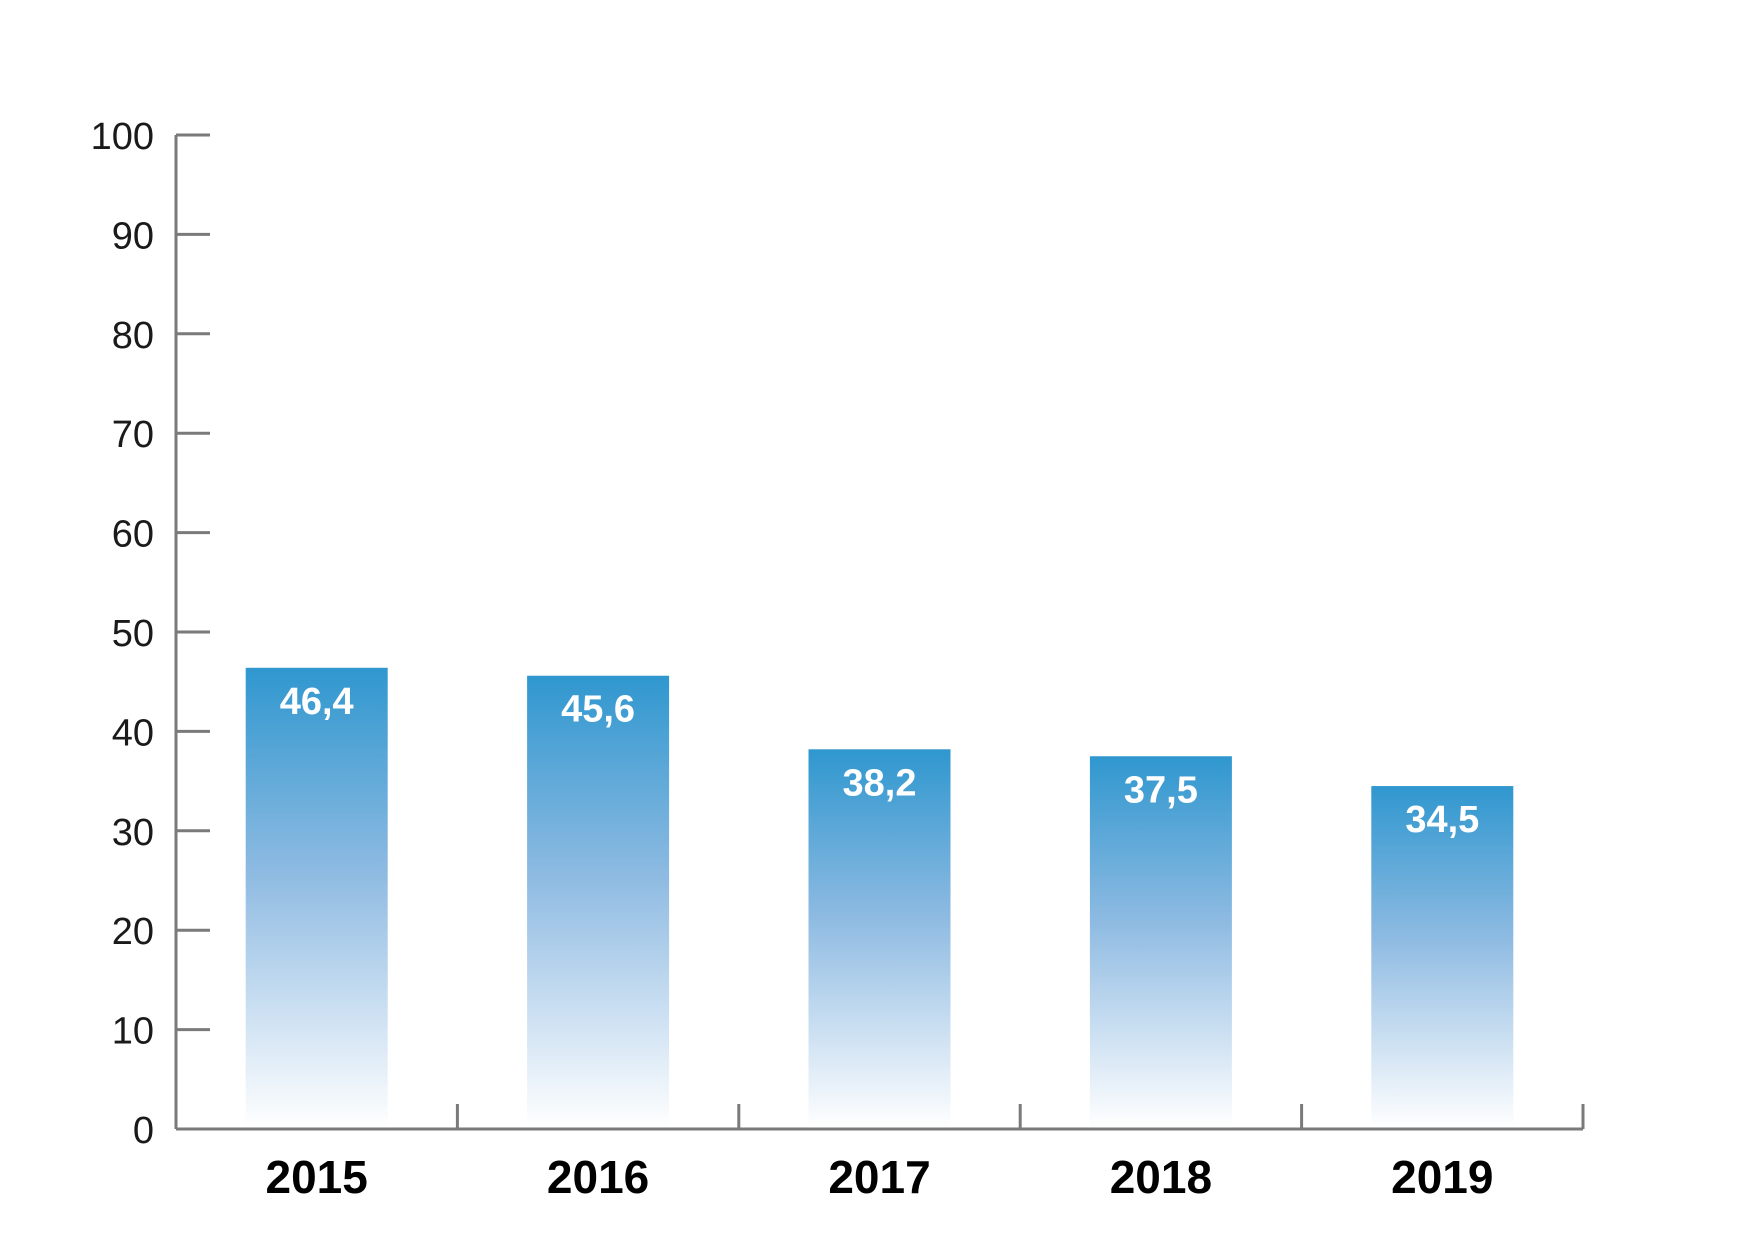  I want to click on y-tick-label: 30, so click(133, 833).